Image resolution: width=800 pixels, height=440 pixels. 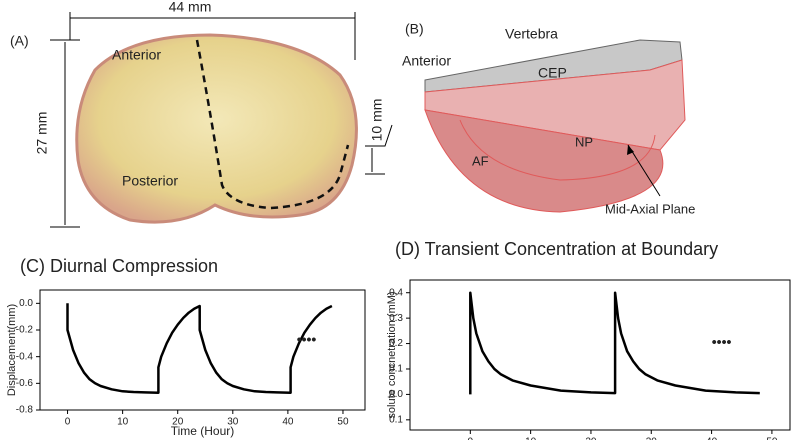 I want to click on y-axis-label: Displacement(mm), so click(x=12, y=350).